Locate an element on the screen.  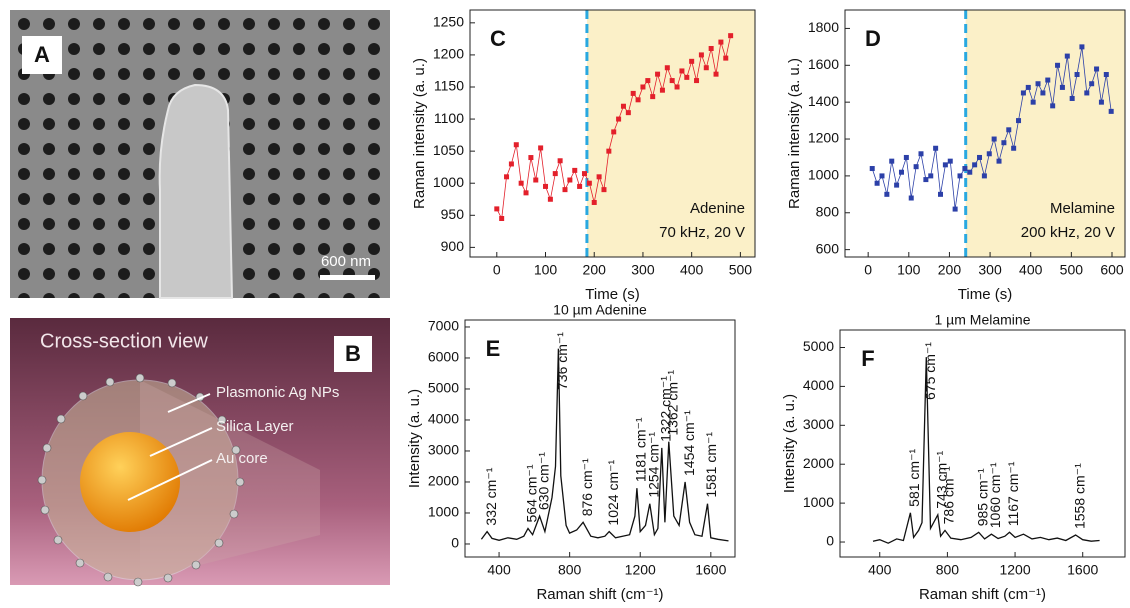
y-tick-label: 6000 is located at coordinates (443, 357).